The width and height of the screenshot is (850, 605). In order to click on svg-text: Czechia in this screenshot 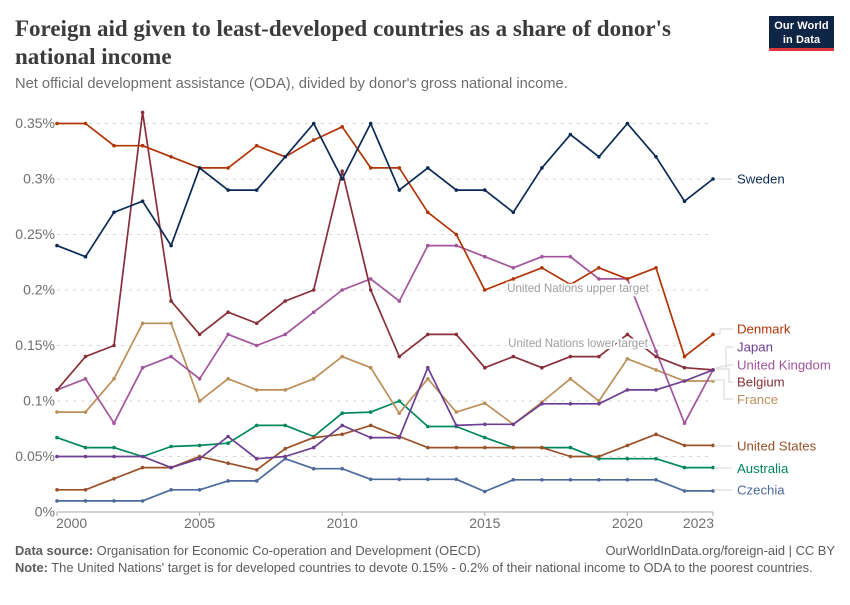, I will do `click(761, 490)`.